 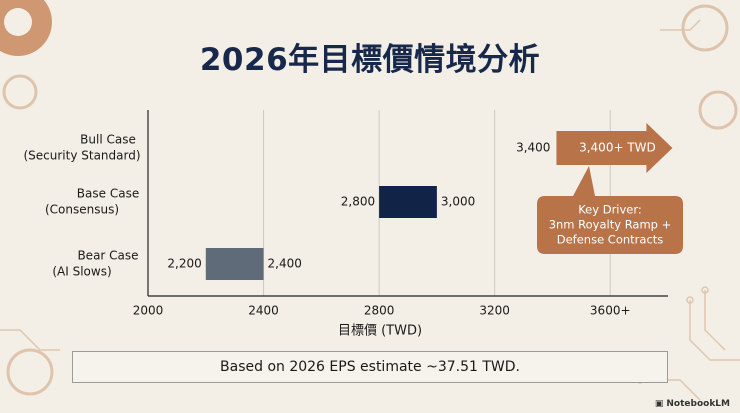 I want to click on callout-text: Defense Contracts, so click(x=610, y=240).